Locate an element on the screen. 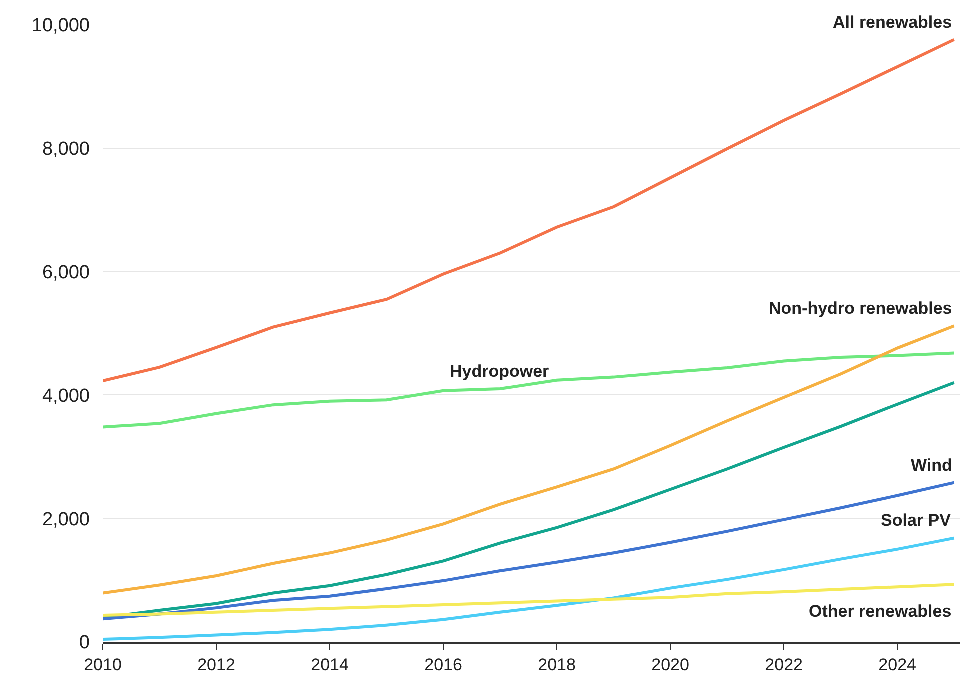 This screenshot has width=960, height=677. x-tick-label: 2016 is located at coordinates (443, 664).